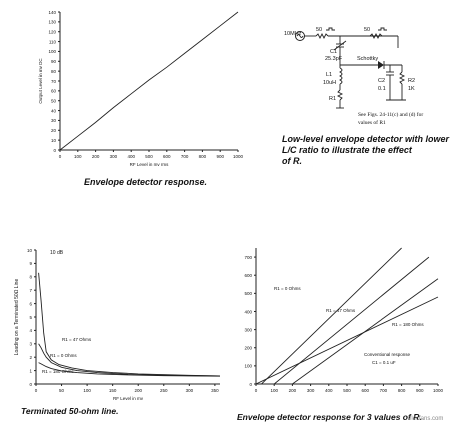  What do you see at coordinates (334, 59) in the screenshot?
I see `c1-value: 25.3pF` at bounding box center [334, 59].